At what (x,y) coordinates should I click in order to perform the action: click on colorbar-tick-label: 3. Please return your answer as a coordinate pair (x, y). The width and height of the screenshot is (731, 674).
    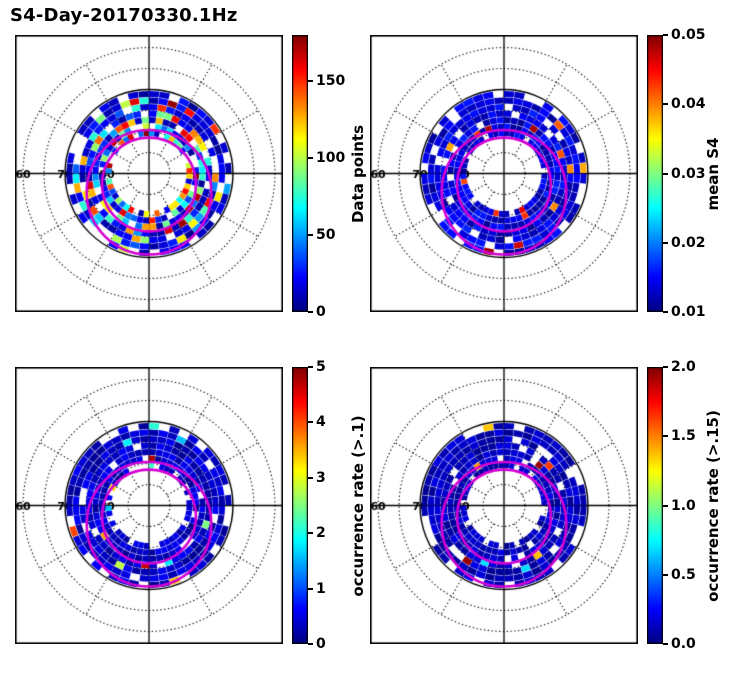
    Looking at the image, I should click on (321, 477).